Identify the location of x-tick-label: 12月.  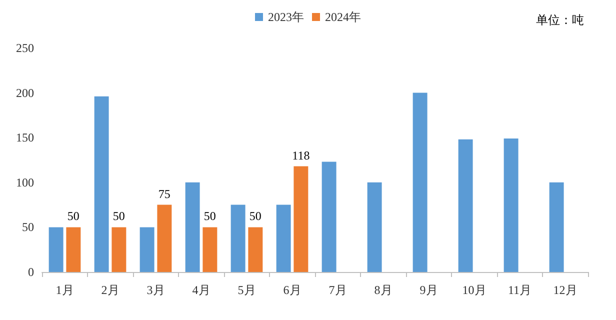
(565, 290).